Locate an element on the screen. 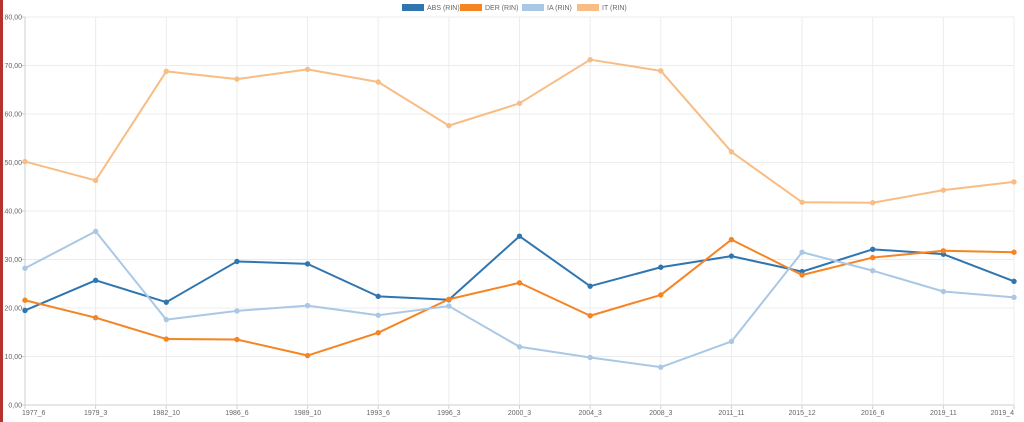  x-tick-label: 2019_11 is located at coordinates (943, 413).